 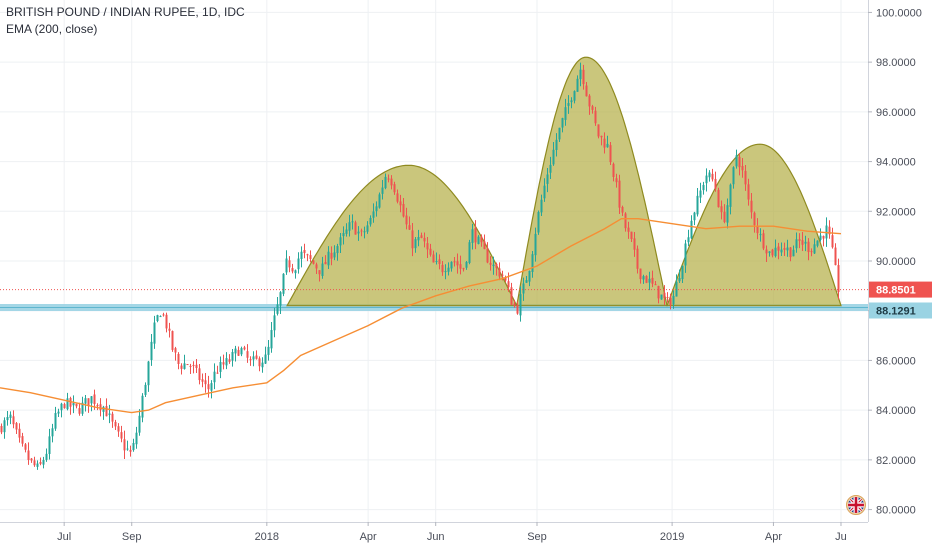 I want to click on last-price-badge-text: 88.8501, so click(x=896, y=291).